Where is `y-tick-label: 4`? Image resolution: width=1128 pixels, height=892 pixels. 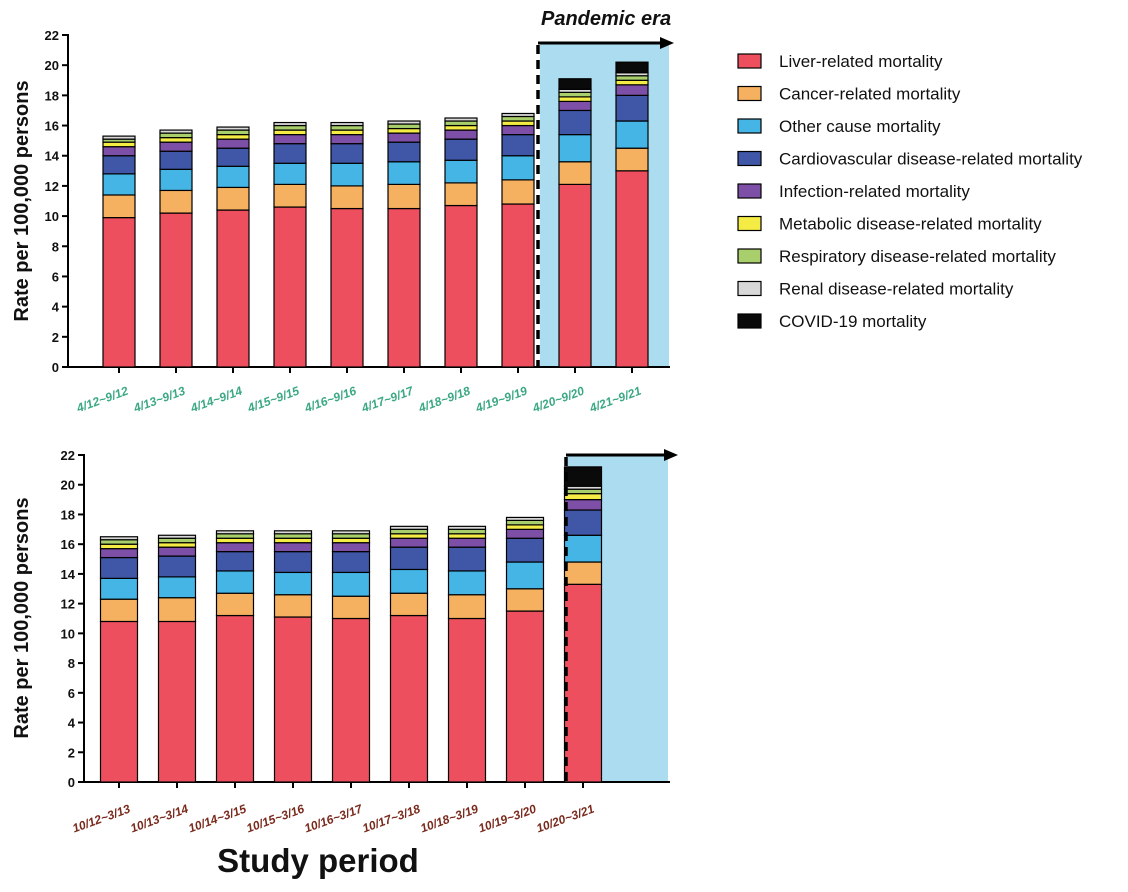
y-tick-label: 4 is located at coordinates (56, 307).